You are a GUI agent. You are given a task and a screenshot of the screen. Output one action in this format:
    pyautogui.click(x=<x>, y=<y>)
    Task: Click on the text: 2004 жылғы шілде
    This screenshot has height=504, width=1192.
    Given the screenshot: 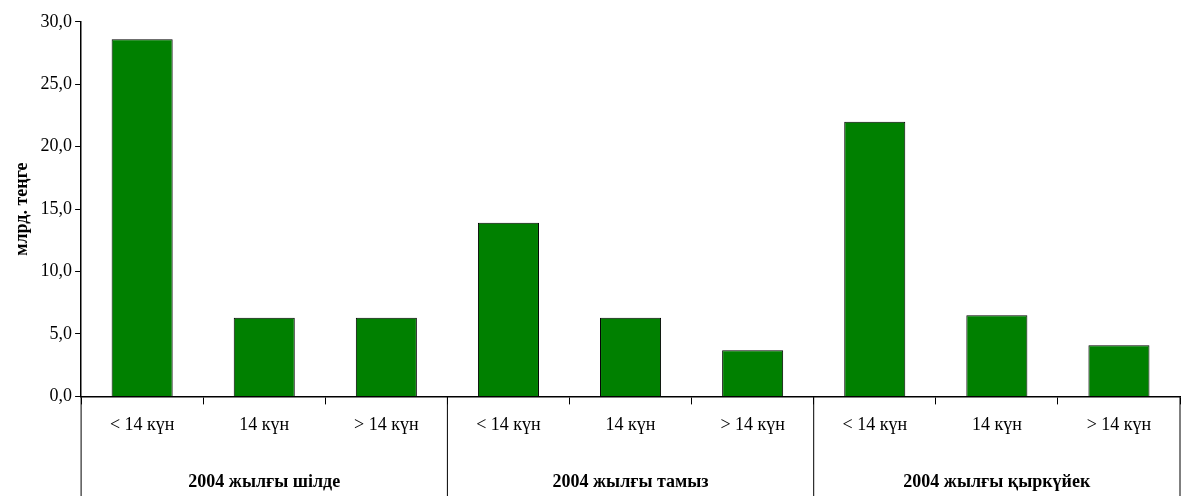 What is the action you would take?
    pyautogui.click(x=264, y=480)
    